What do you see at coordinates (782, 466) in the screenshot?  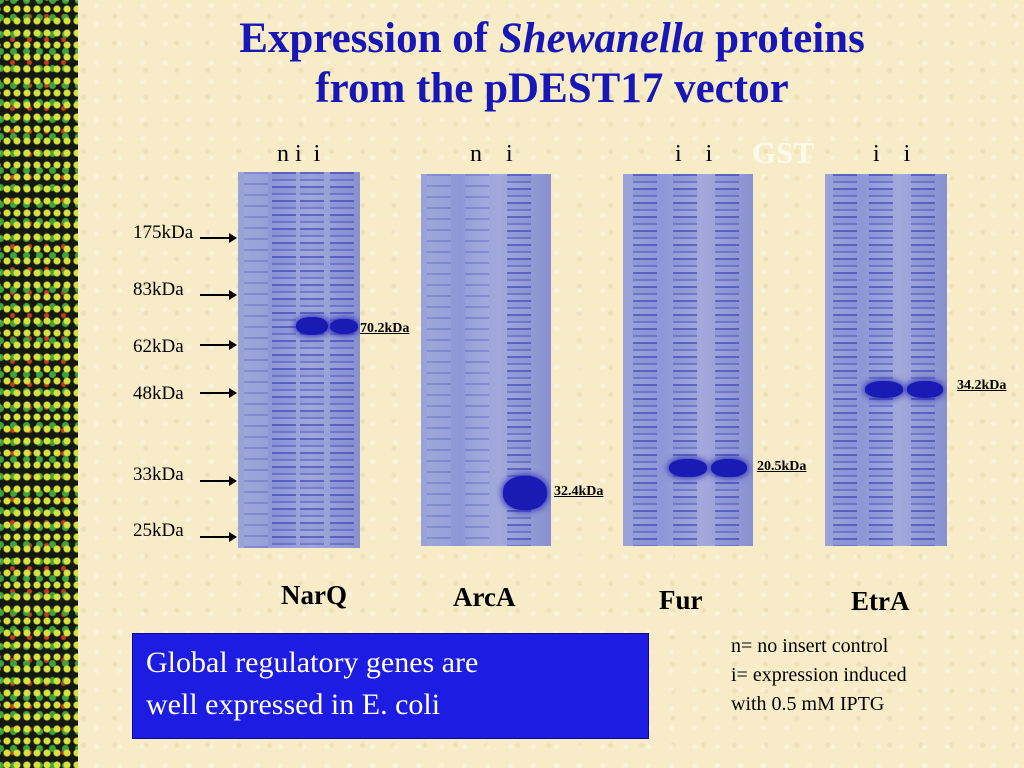 I see `band-size-fur: 20.5kDa` at bounding box center [782, 466].